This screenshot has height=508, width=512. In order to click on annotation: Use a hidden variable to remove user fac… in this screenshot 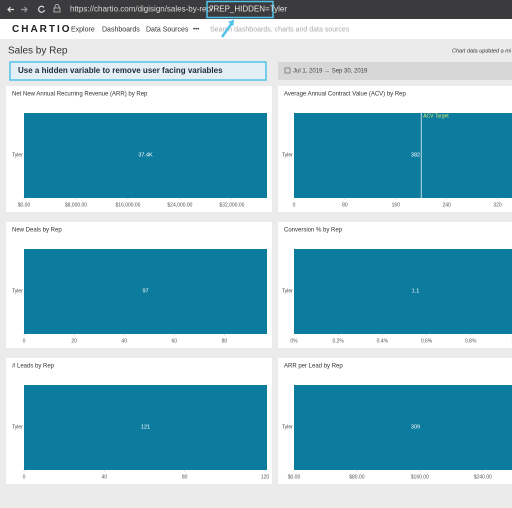, I will do `click(120, 70)`.